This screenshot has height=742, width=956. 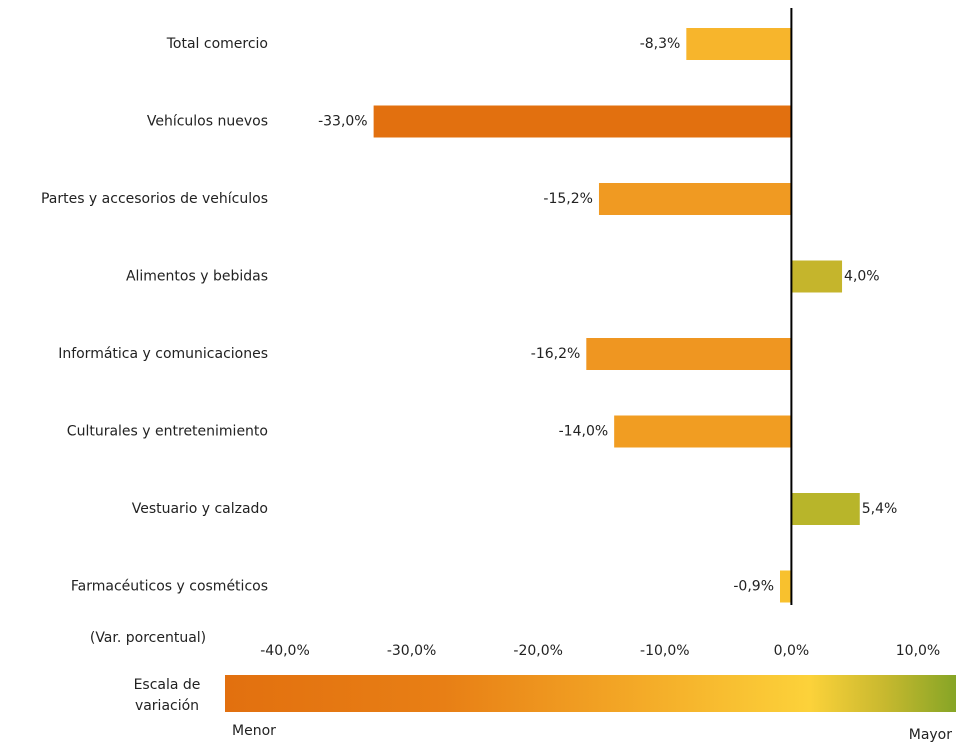 I want to click on x-tick-label: -40,0%, so click(x=285, y=651).